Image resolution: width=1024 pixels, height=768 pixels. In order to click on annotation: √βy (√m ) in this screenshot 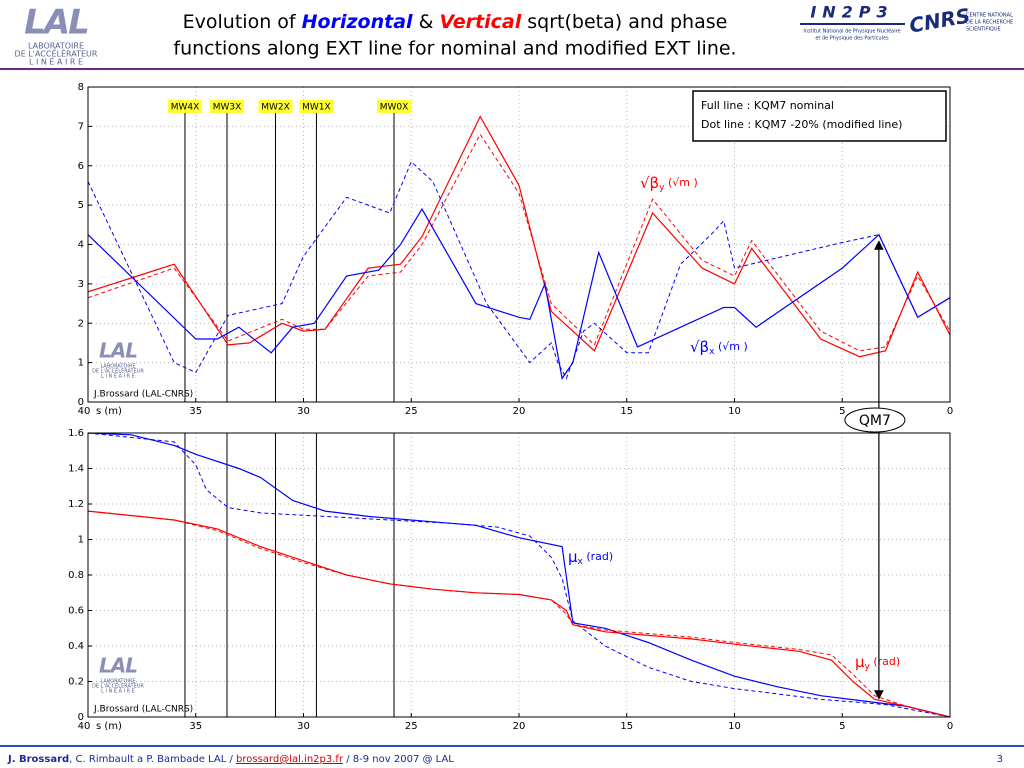, I will do `click(669, 183)`.